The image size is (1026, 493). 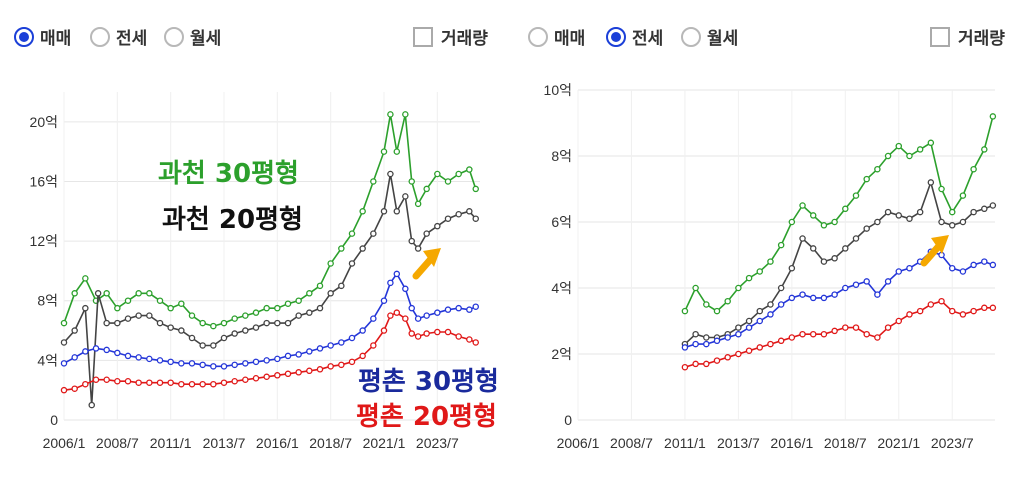 I want to click on x-tick-label: 2021/1, so click(x=384, y=443).